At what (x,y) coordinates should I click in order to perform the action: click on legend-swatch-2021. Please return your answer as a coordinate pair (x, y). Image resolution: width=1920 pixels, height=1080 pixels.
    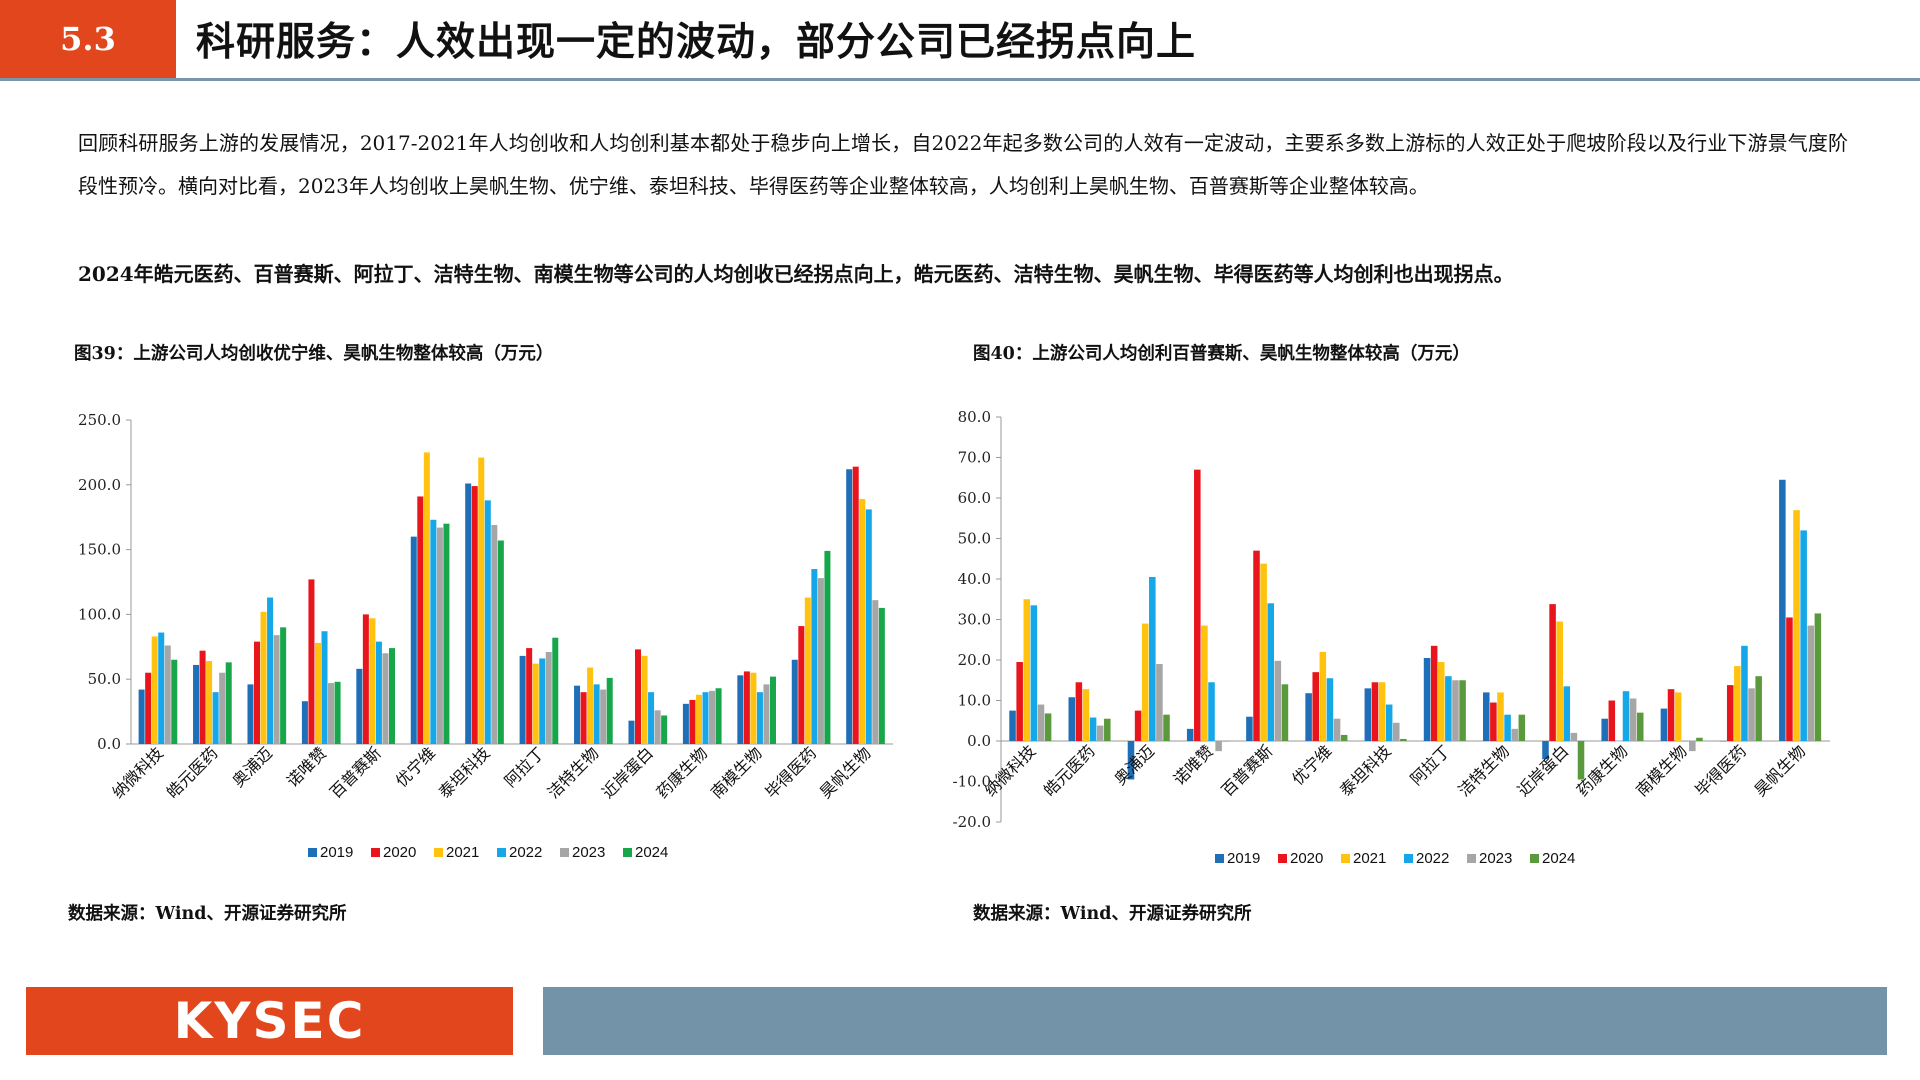
    Looking at the image, I should click on (438, 852).